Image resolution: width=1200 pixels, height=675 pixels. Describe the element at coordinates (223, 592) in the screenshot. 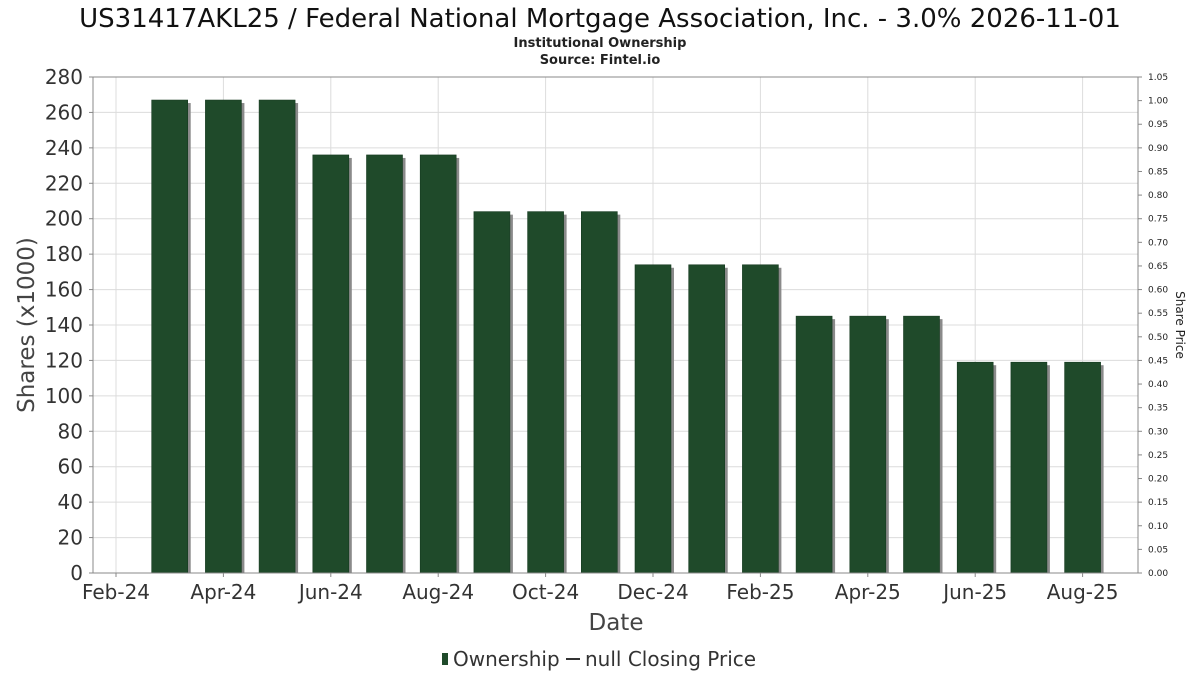

I see `x-tick-label: Apr-24` at that location.